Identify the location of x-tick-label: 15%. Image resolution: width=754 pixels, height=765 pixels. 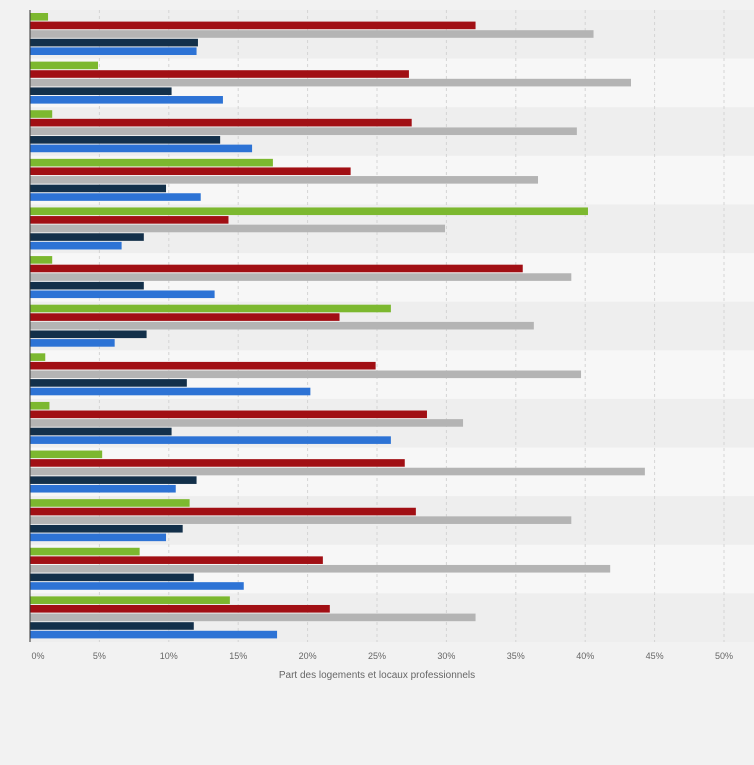
(238, 656).